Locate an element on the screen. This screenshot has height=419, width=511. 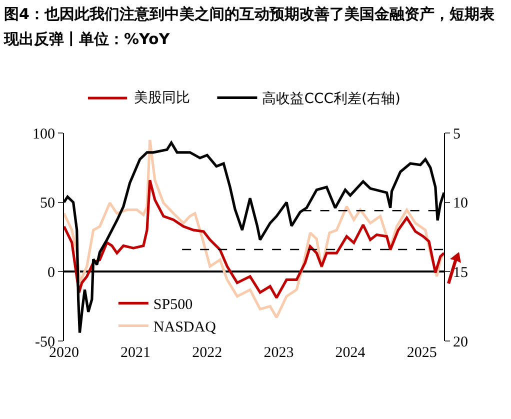
y2-tick-label: 20 is located at coordinates (460, 342).